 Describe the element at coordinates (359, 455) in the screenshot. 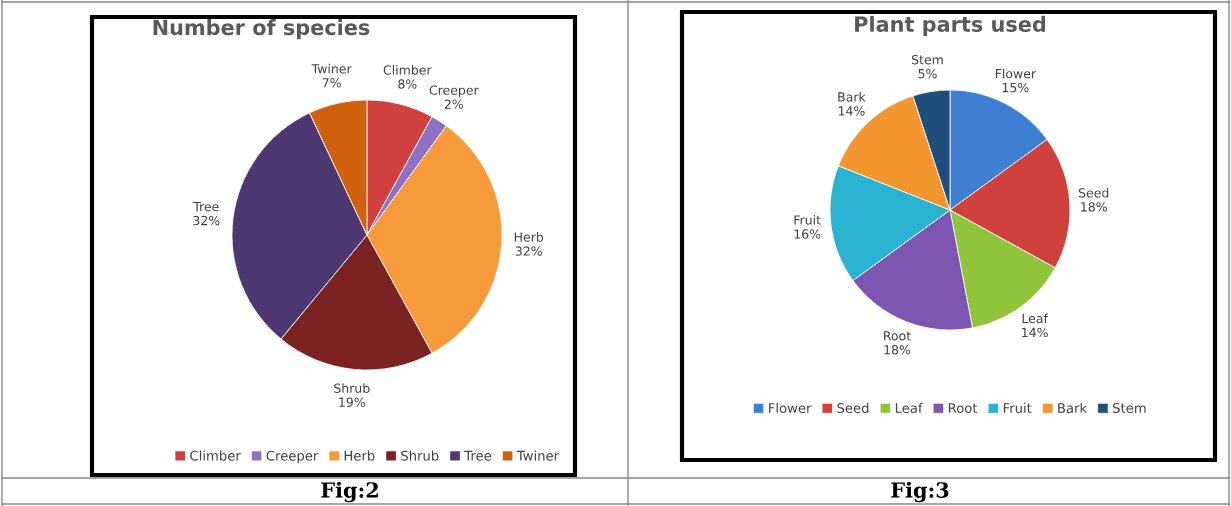

I see `legend-label: Herb` at that location.